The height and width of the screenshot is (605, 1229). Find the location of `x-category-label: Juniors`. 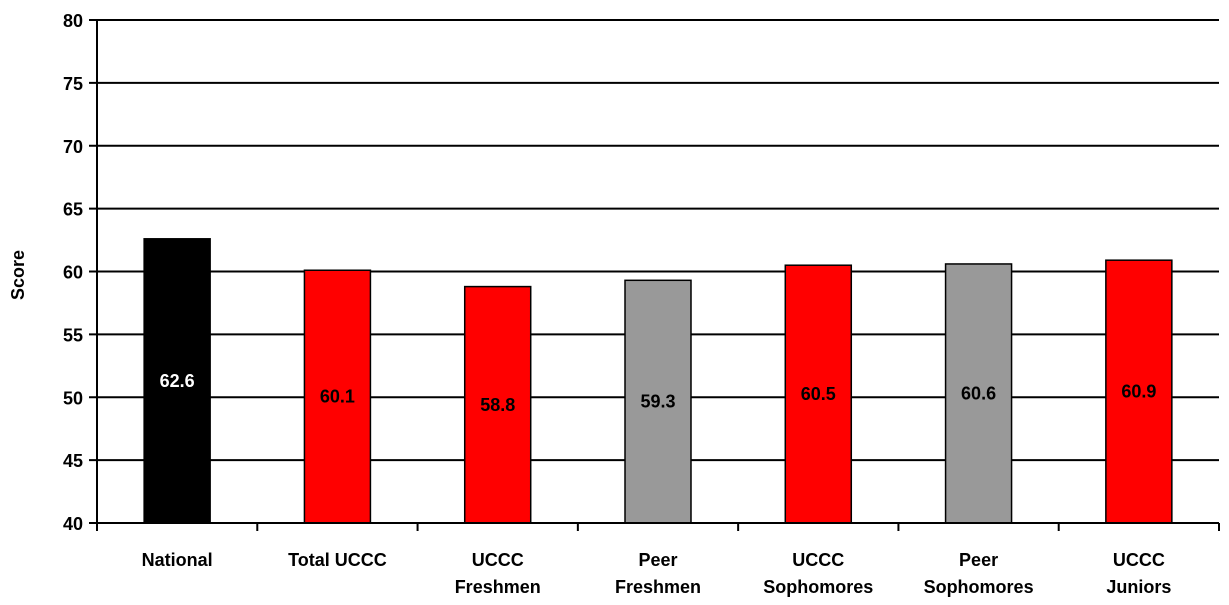

x-category-label: Juniors is located at coordinates (1138, 587).